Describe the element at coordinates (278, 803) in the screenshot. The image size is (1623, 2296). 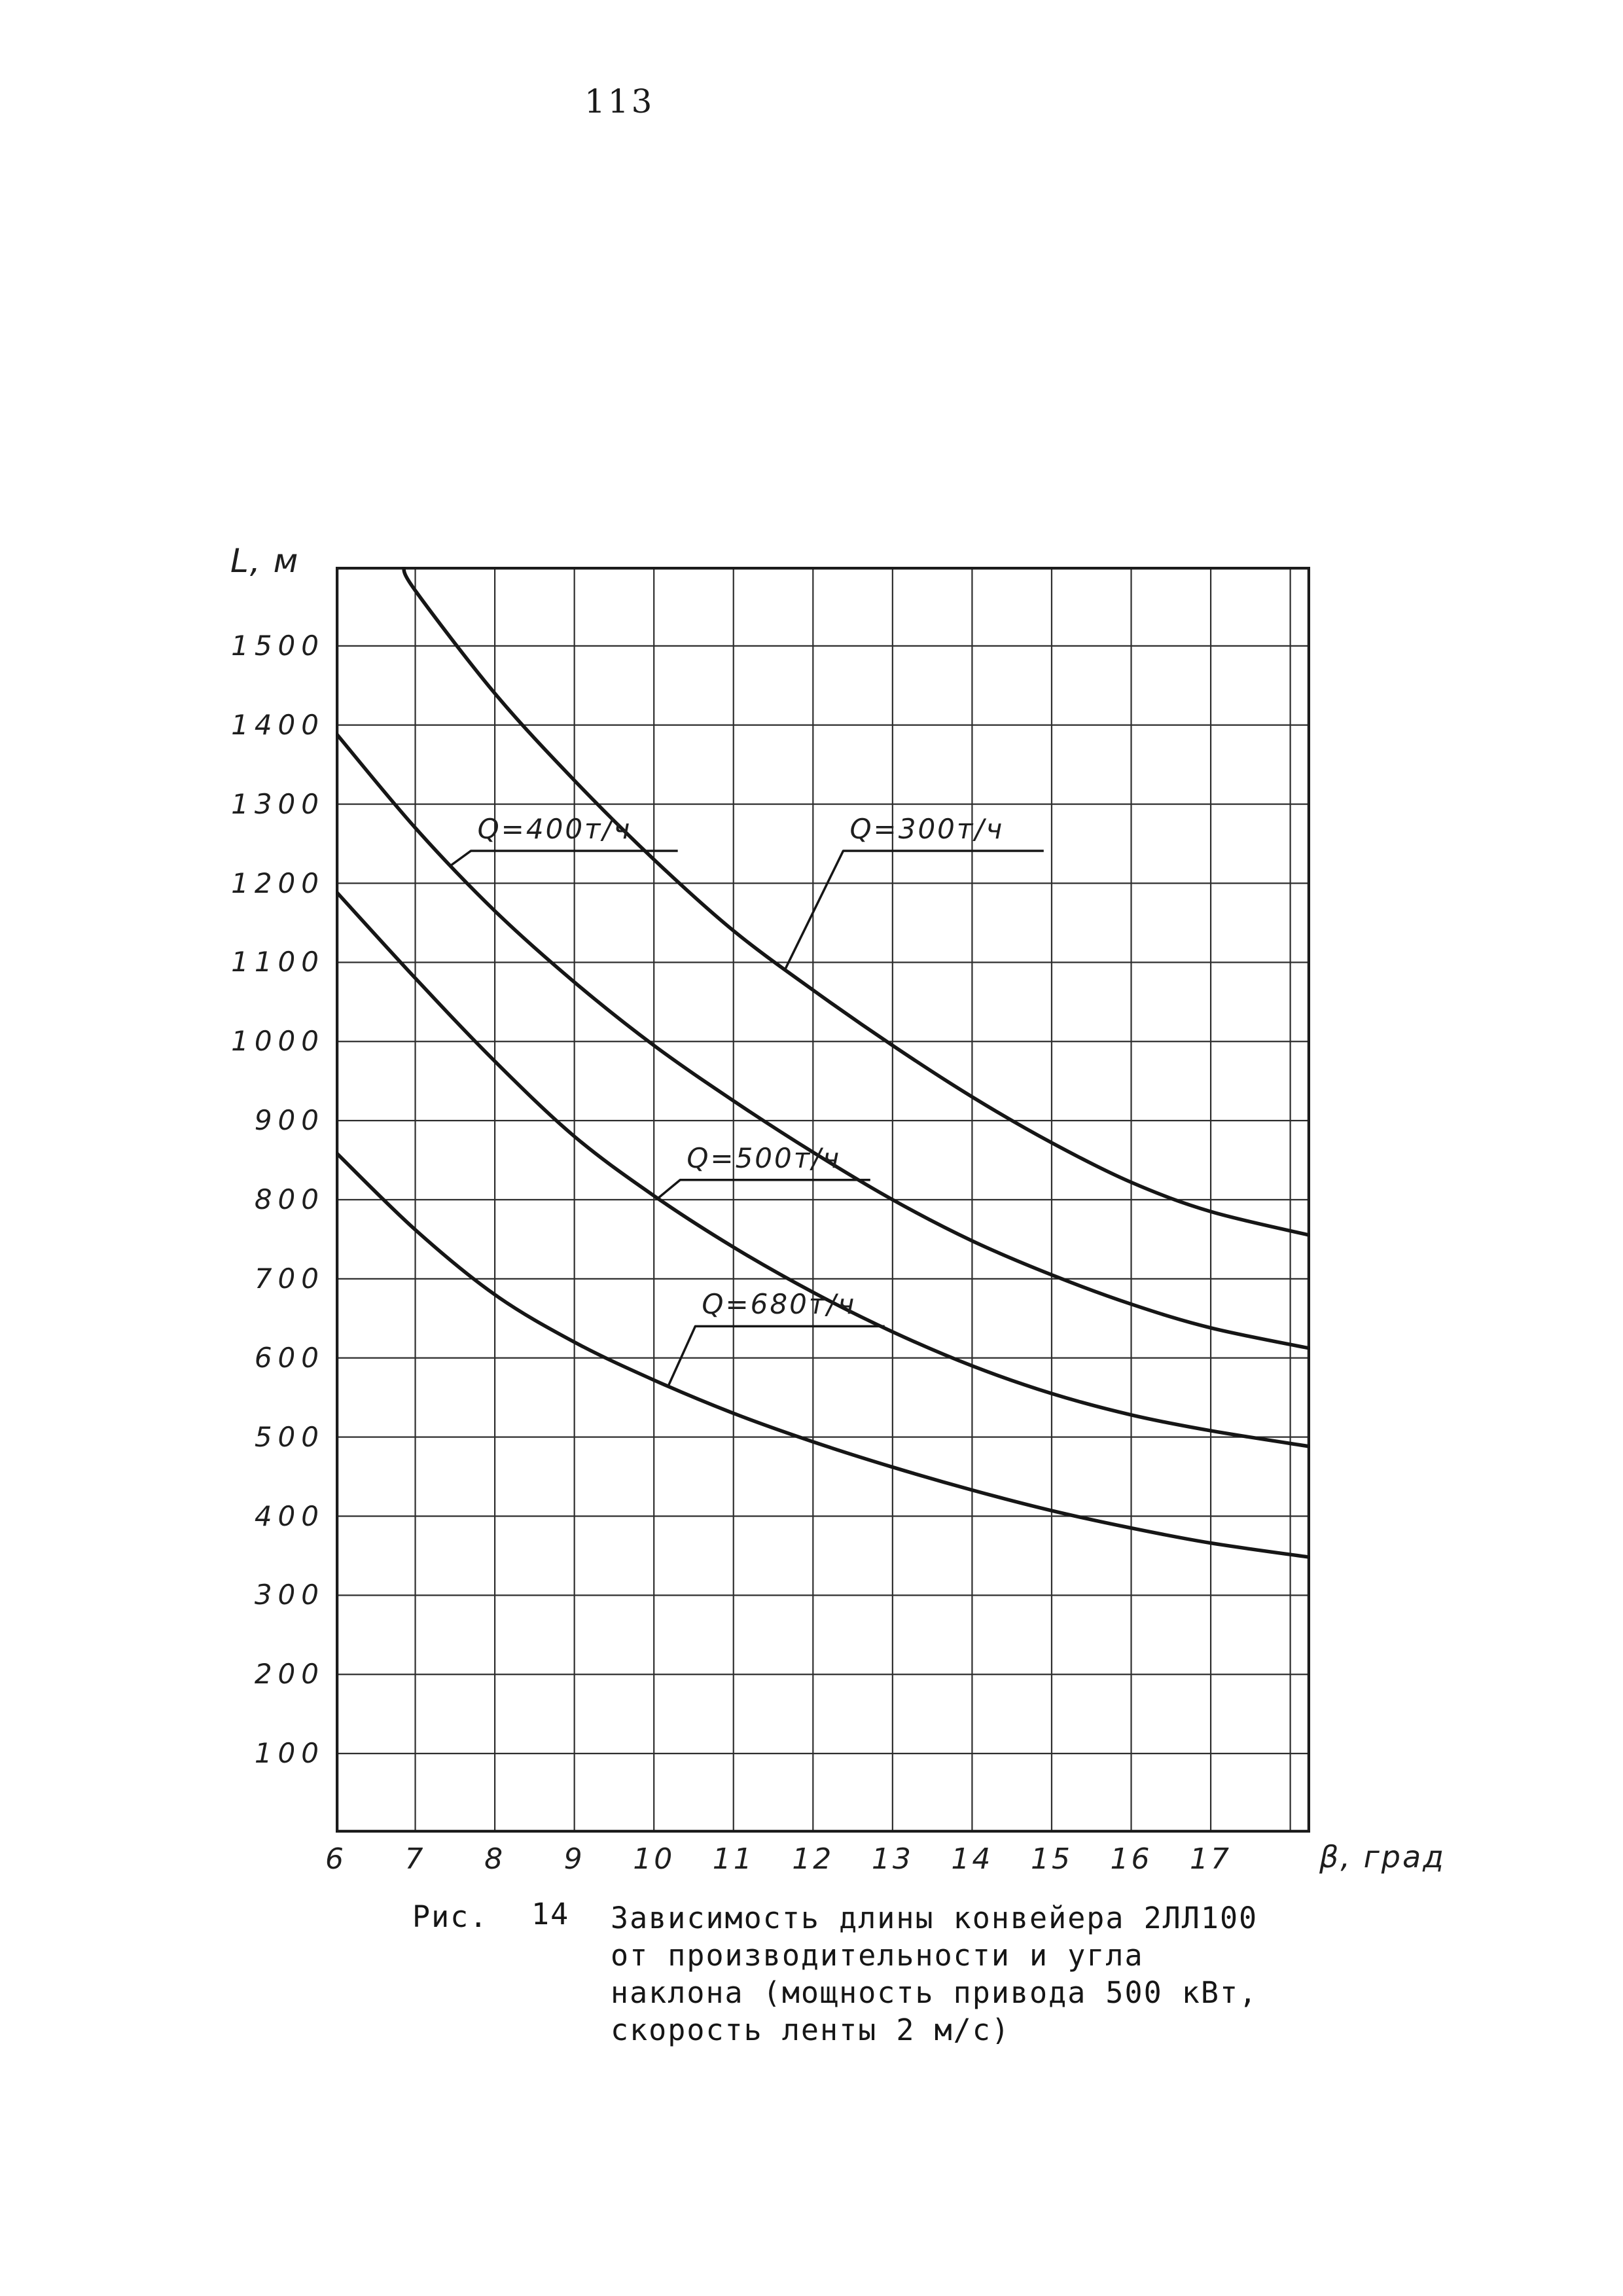
I see `y-tick-label: 1300` at that location.